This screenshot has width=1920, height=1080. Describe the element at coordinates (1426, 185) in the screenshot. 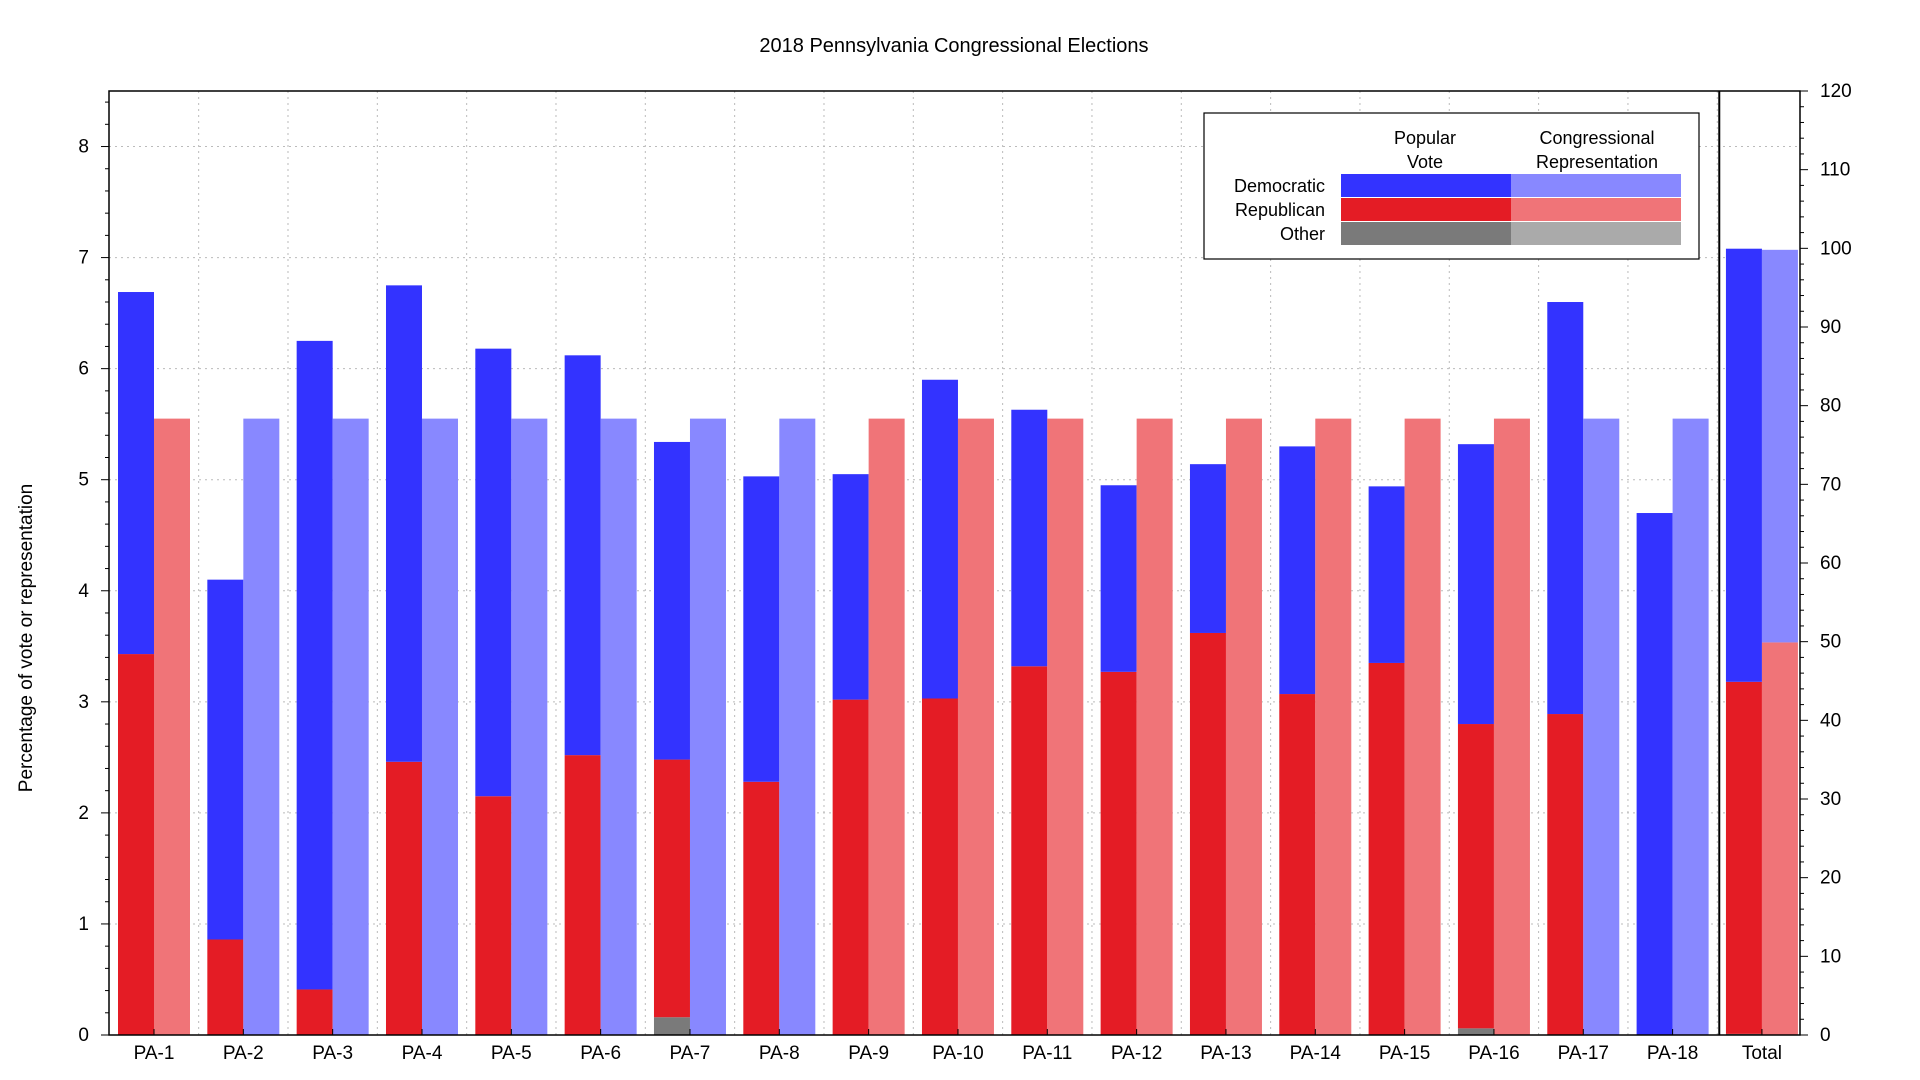

I see `legend-swatch-vote-democratic` at that location.